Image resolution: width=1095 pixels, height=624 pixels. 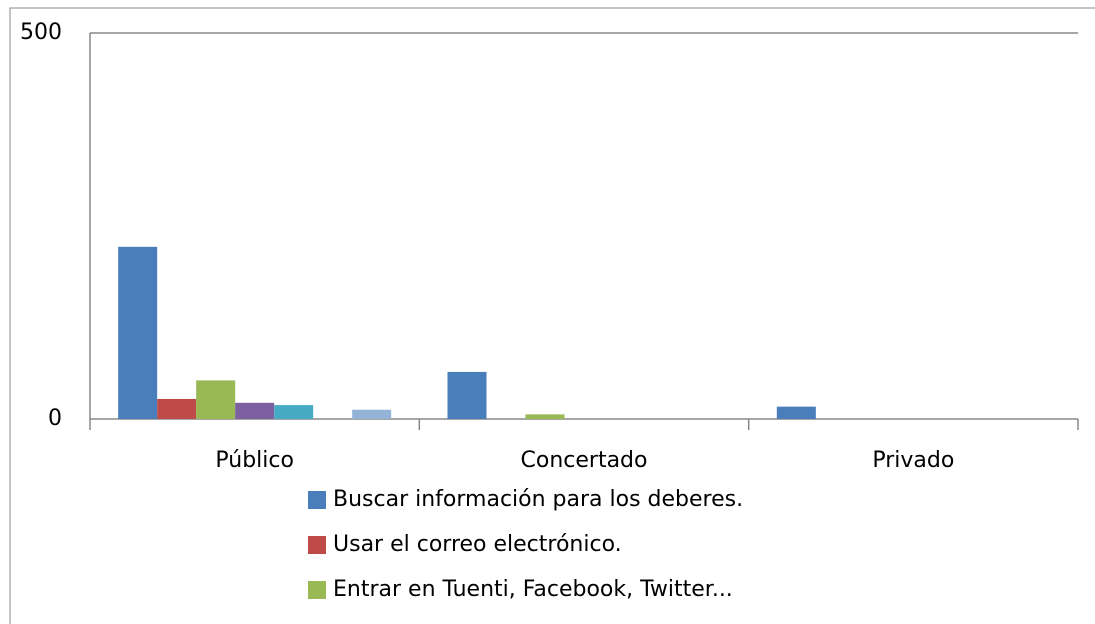 What do you see at coordinates (254, 460) in the screenshot?
I see `x-tick-label: Público` at bounding box center [254, 460].